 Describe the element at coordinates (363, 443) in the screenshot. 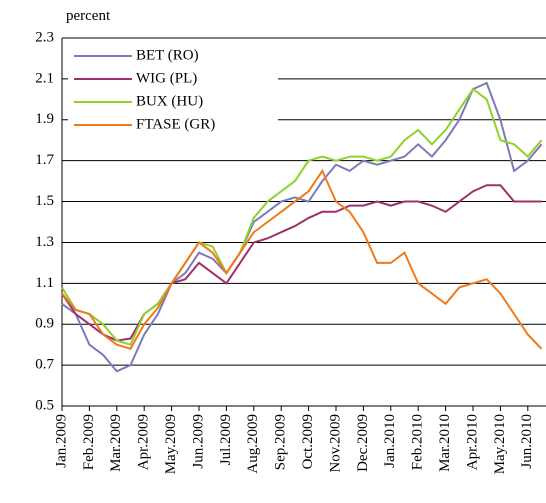

I see `x-tick-label: Dec.2009` at that location.